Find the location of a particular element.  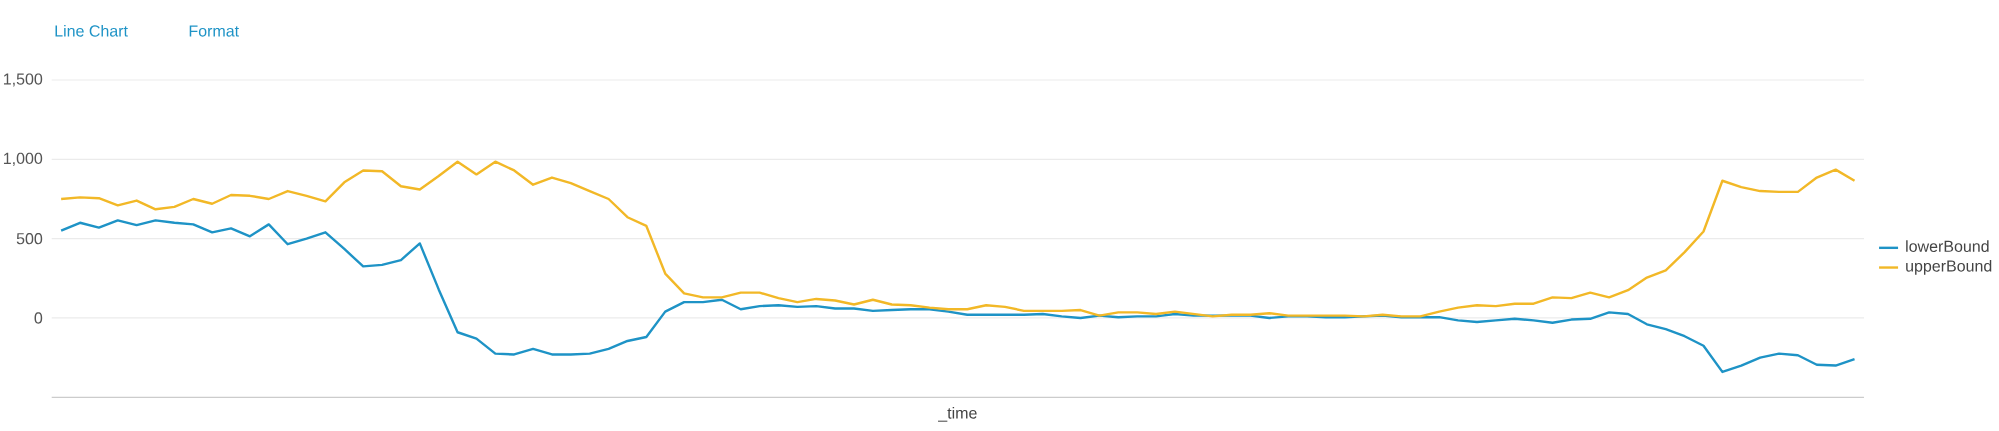

y-tick-label: 500 is located at coordinates (29, 238).